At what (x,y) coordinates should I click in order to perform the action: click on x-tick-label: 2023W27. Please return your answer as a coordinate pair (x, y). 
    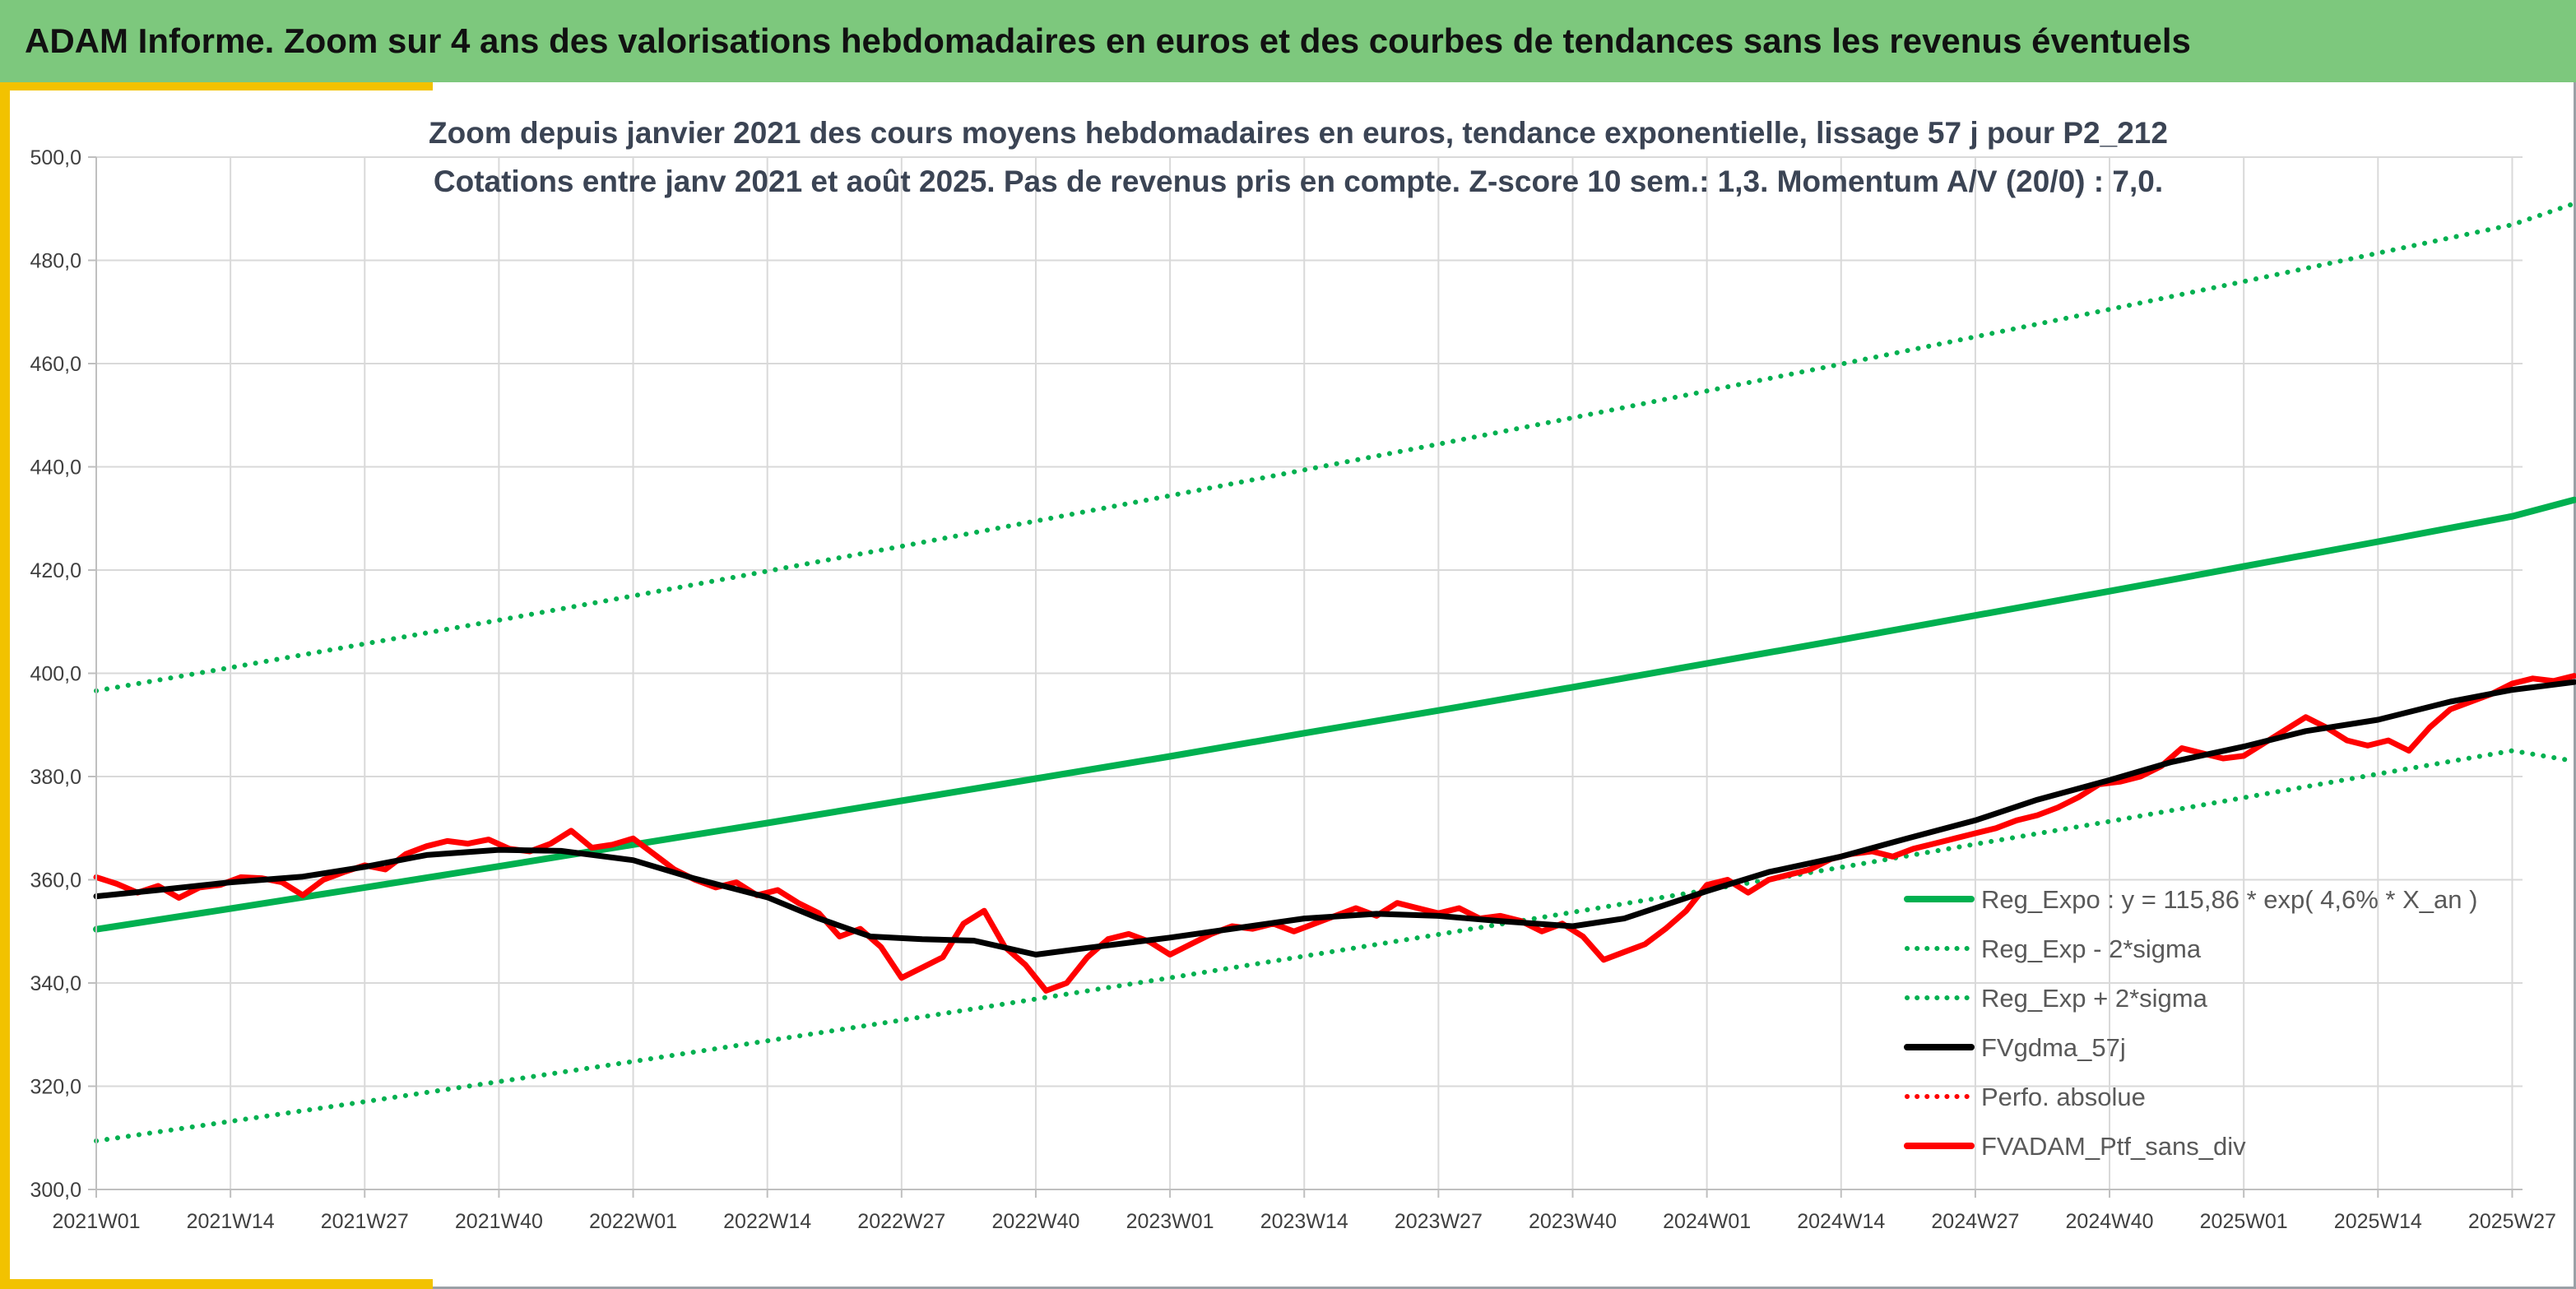
    Looking at the image, I should click on (1439, 1221).